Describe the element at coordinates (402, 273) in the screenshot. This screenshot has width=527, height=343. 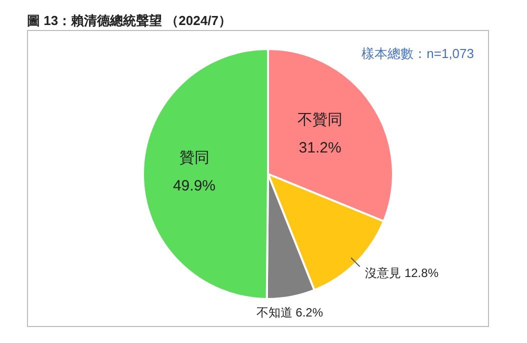
I see `slice-label: 沒意見 12.8%` at that location.